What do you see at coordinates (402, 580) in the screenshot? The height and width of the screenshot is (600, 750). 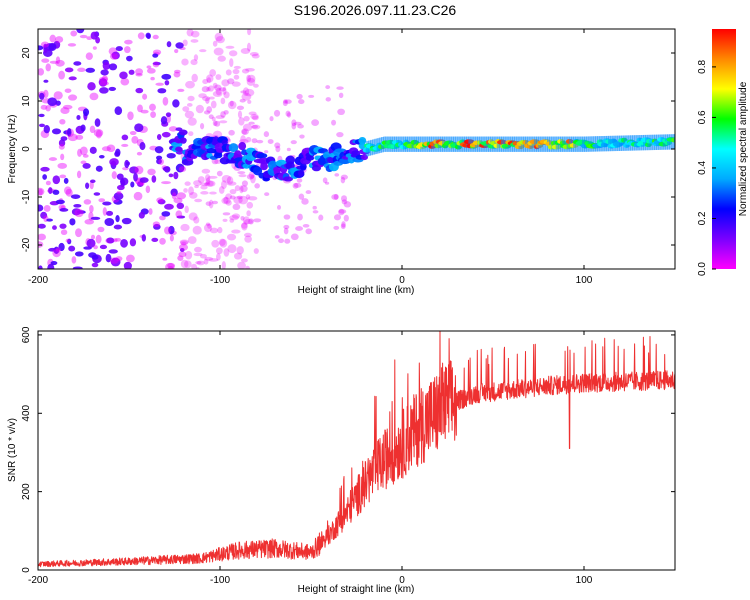 I see `x-tick-label: 0` at bounding box center [402, 580].